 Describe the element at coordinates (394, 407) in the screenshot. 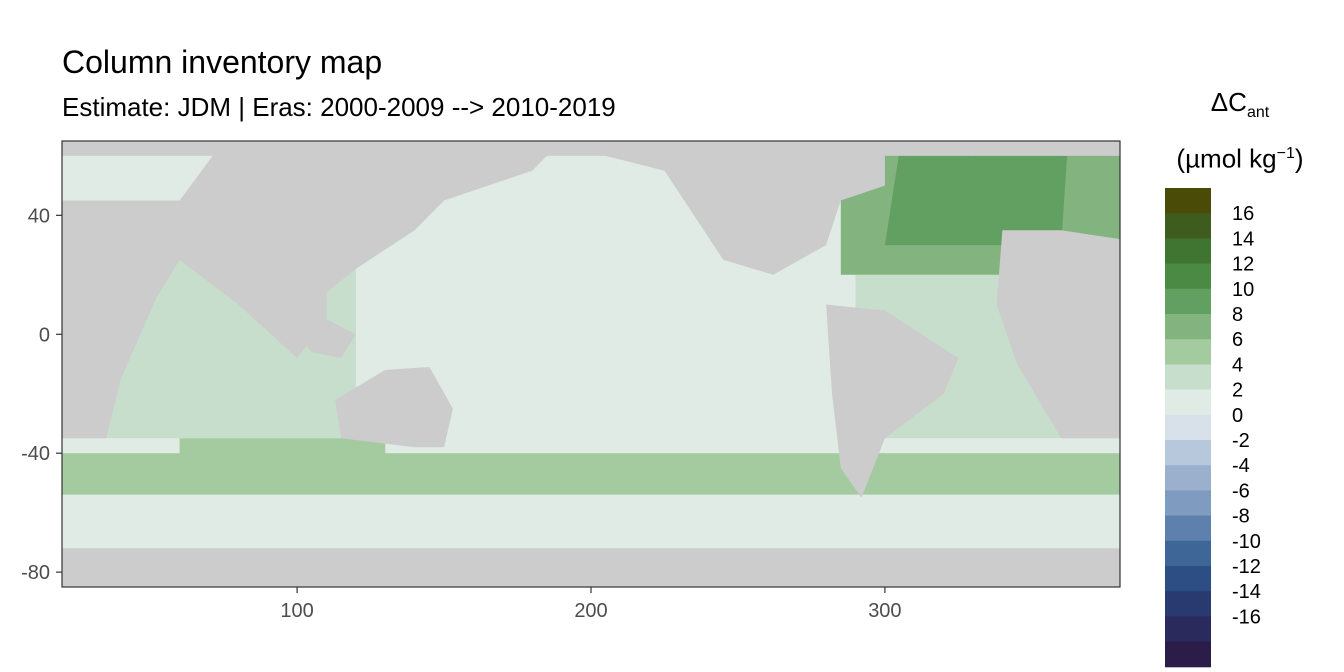

I see `land-australia` at that location.